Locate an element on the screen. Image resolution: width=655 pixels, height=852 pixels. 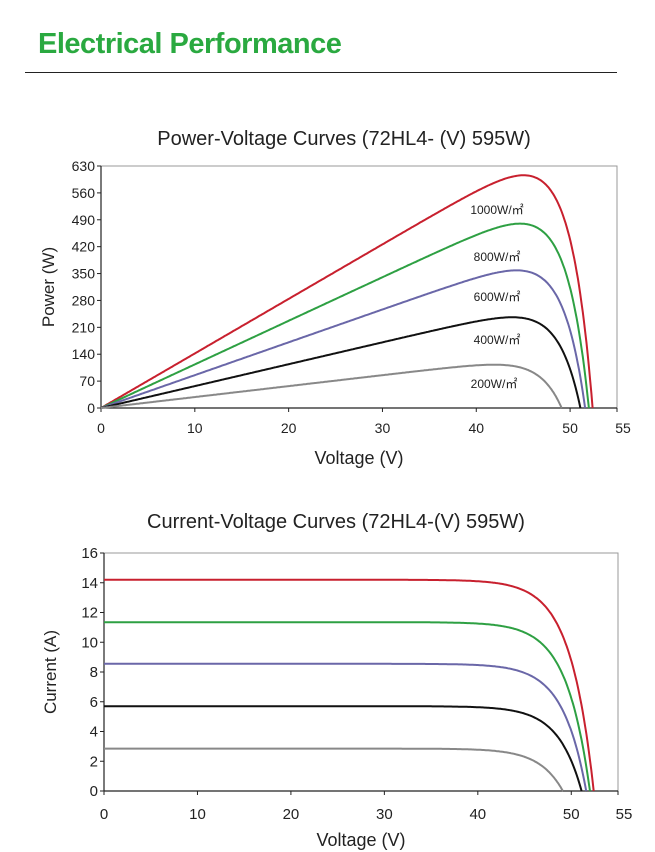
y-tick-label: 4 is located at coordinates (94, 732).